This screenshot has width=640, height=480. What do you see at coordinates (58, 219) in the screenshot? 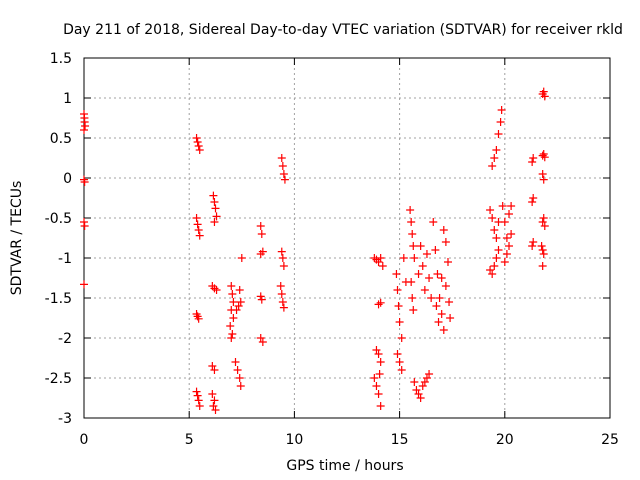
I see `y-tick-label: -0.5` at bounding box center [58, 219].